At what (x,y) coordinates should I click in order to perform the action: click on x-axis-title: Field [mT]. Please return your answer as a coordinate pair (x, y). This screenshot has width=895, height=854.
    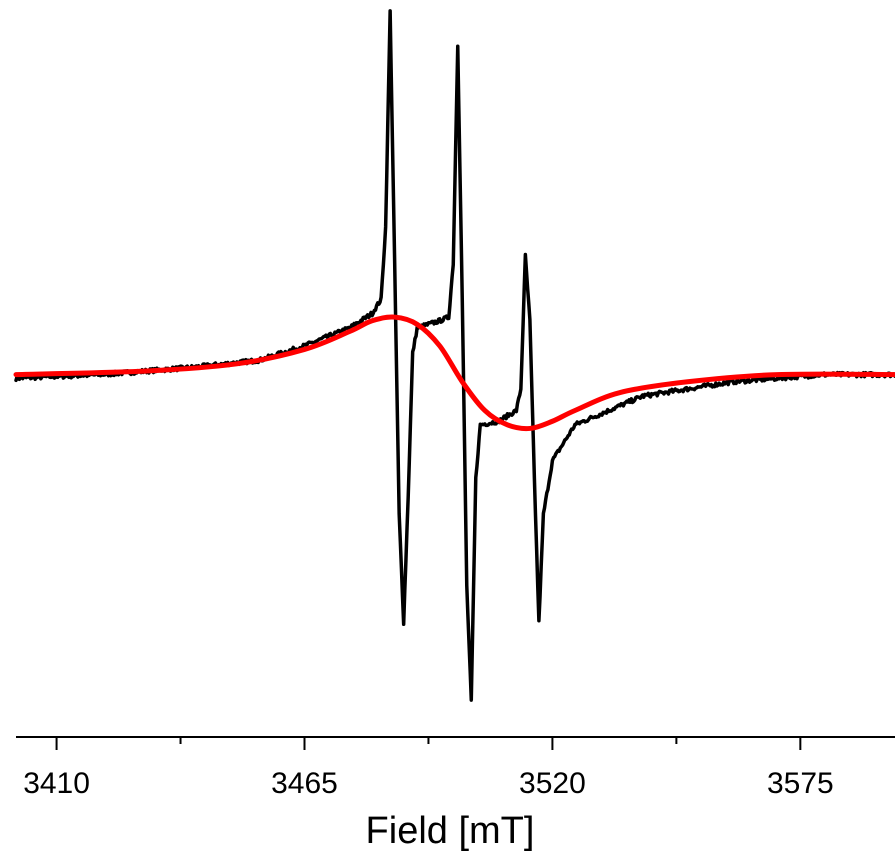
    Looking at the image, I should click on (450, 831).